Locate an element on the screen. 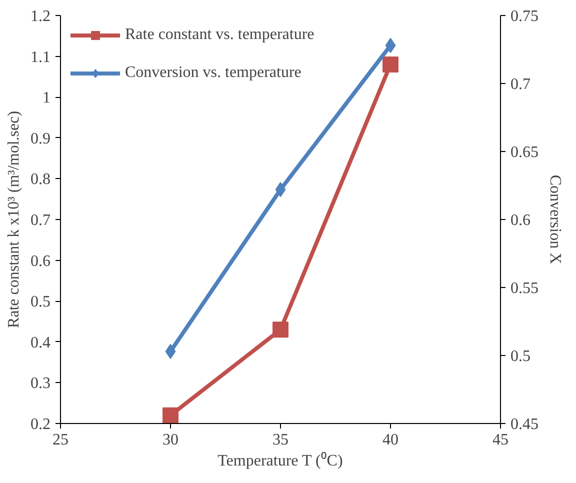 The height and width of the screenshot is (483, 576). x-axis-title: Temperature T (⁰C) is located at coordinates (280, 461).